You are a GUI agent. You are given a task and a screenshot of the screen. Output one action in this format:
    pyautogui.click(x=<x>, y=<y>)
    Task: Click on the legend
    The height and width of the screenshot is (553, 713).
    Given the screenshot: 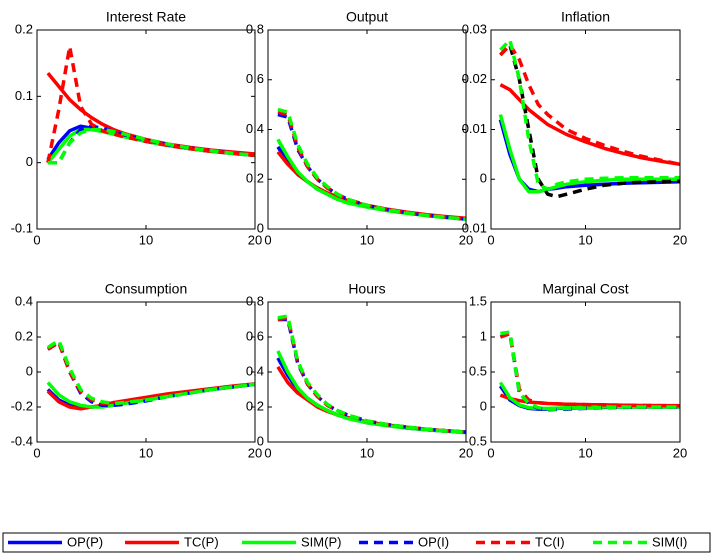 What is the action you would take?
    pyautogui.click(x=356, y=542)
    